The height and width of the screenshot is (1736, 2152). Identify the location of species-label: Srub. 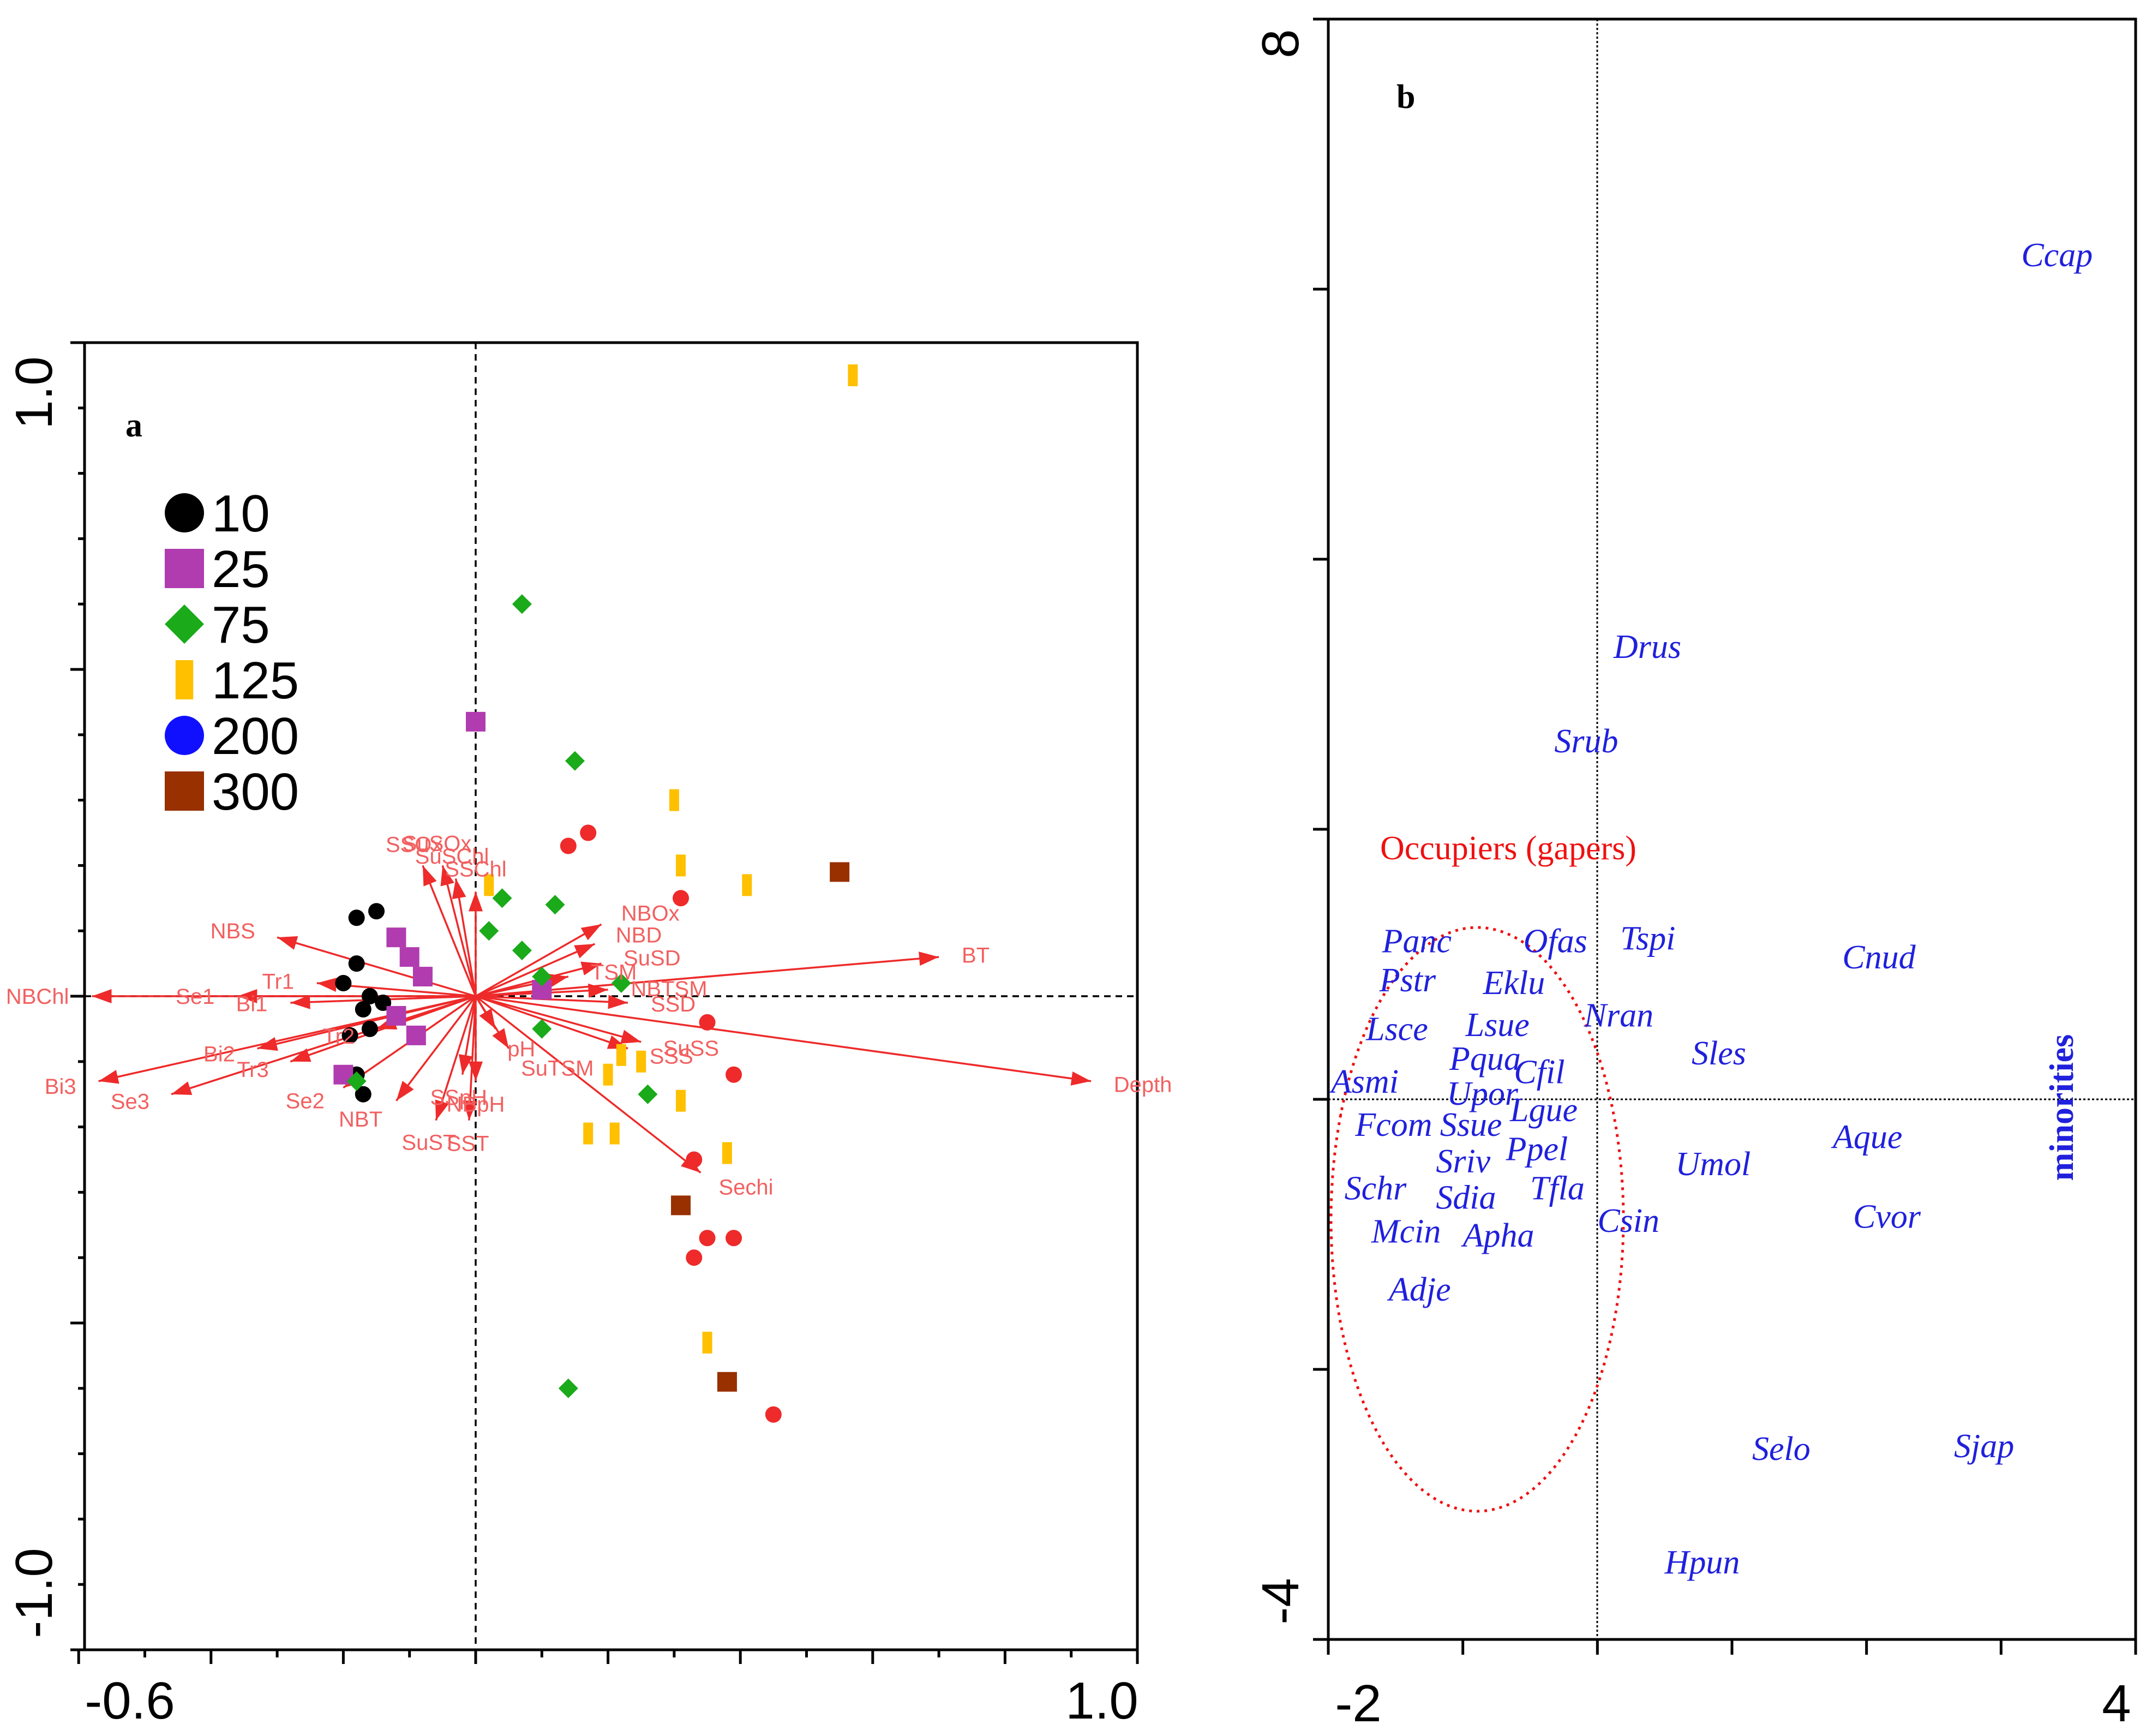
(1586, 742).